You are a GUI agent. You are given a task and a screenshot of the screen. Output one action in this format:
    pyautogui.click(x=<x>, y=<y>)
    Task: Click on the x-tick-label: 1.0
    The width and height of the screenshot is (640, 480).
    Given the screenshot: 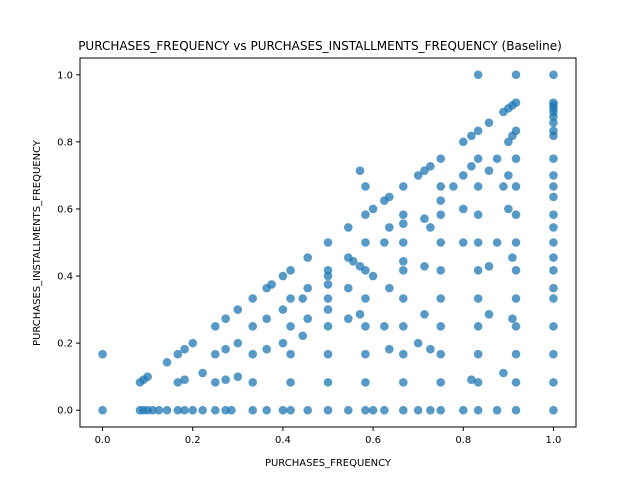 What is the action you would take?
    pyautogui.click(x=554, y=440)
    